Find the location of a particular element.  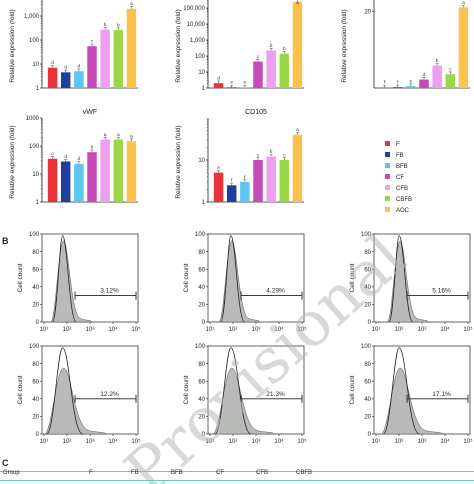

table-header-group: Group is located at coordinates (11, 473).